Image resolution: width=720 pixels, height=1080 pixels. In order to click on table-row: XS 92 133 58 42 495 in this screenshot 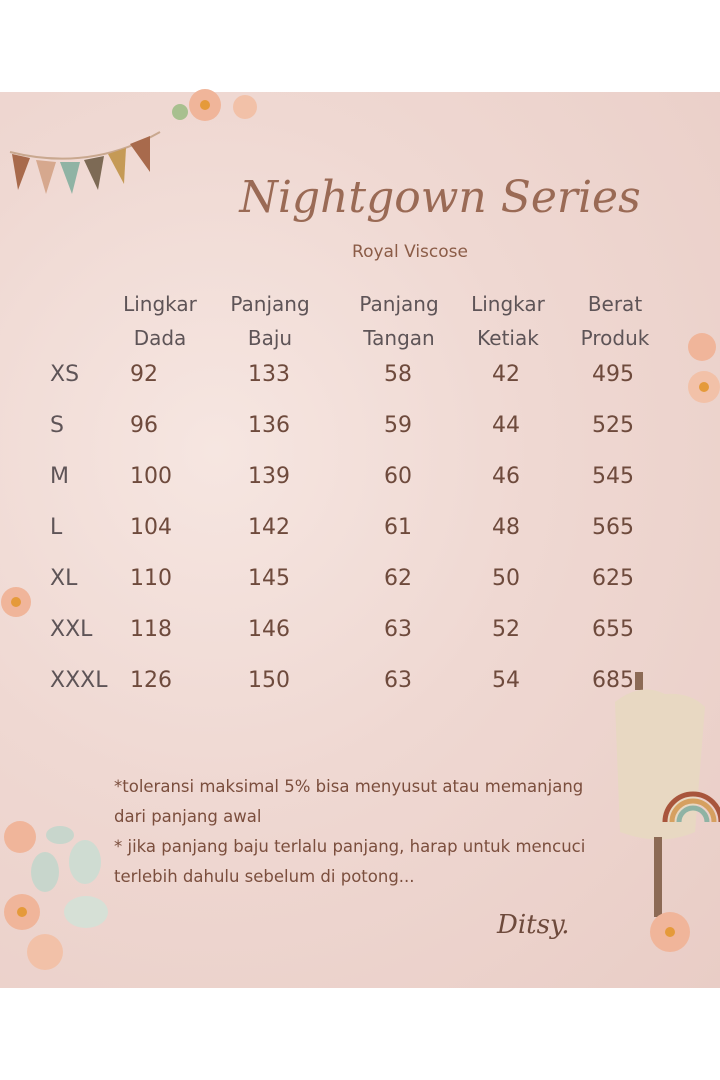, I will do `click(360, 382)`.